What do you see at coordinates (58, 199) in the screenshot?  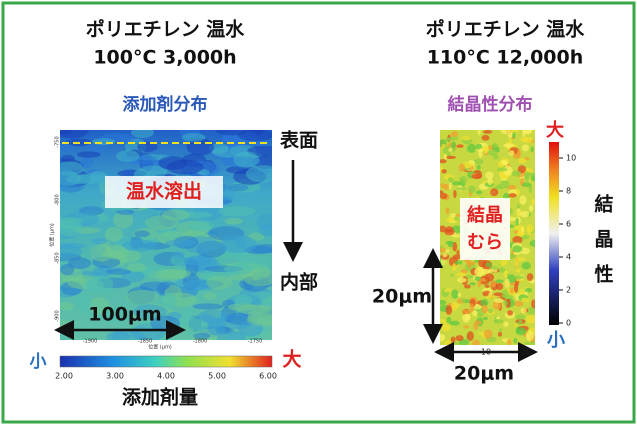 I see `y-tick-label: -800` at bounding box center [58, 199].